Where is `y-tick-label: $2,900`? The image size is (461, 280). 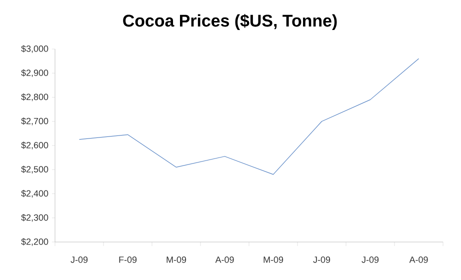
y-tick-label: $2,900 is located at coordinates (34, 73).